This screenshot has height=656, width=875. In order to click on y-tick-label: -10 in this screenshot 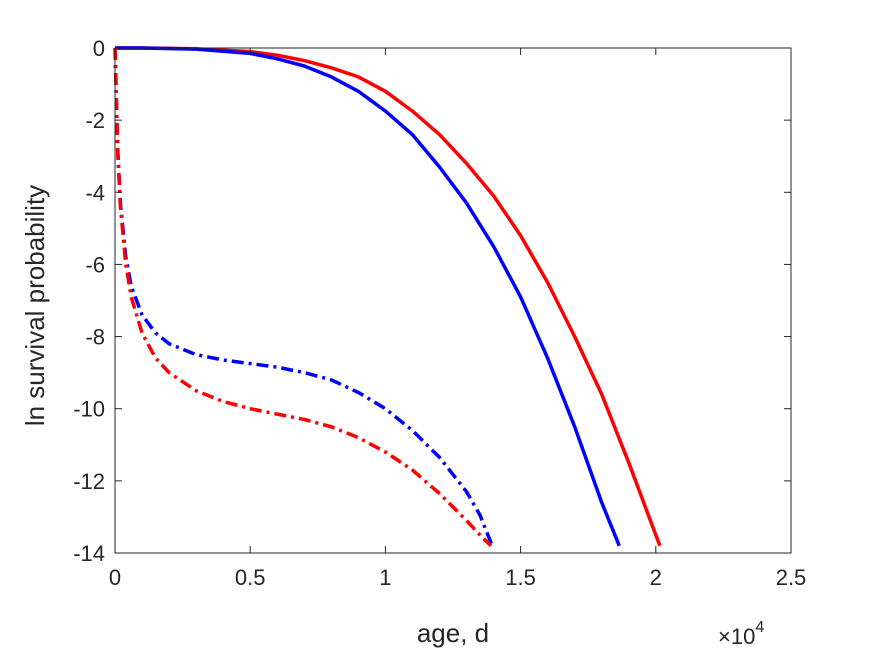, I will do `click(89, 409)`.